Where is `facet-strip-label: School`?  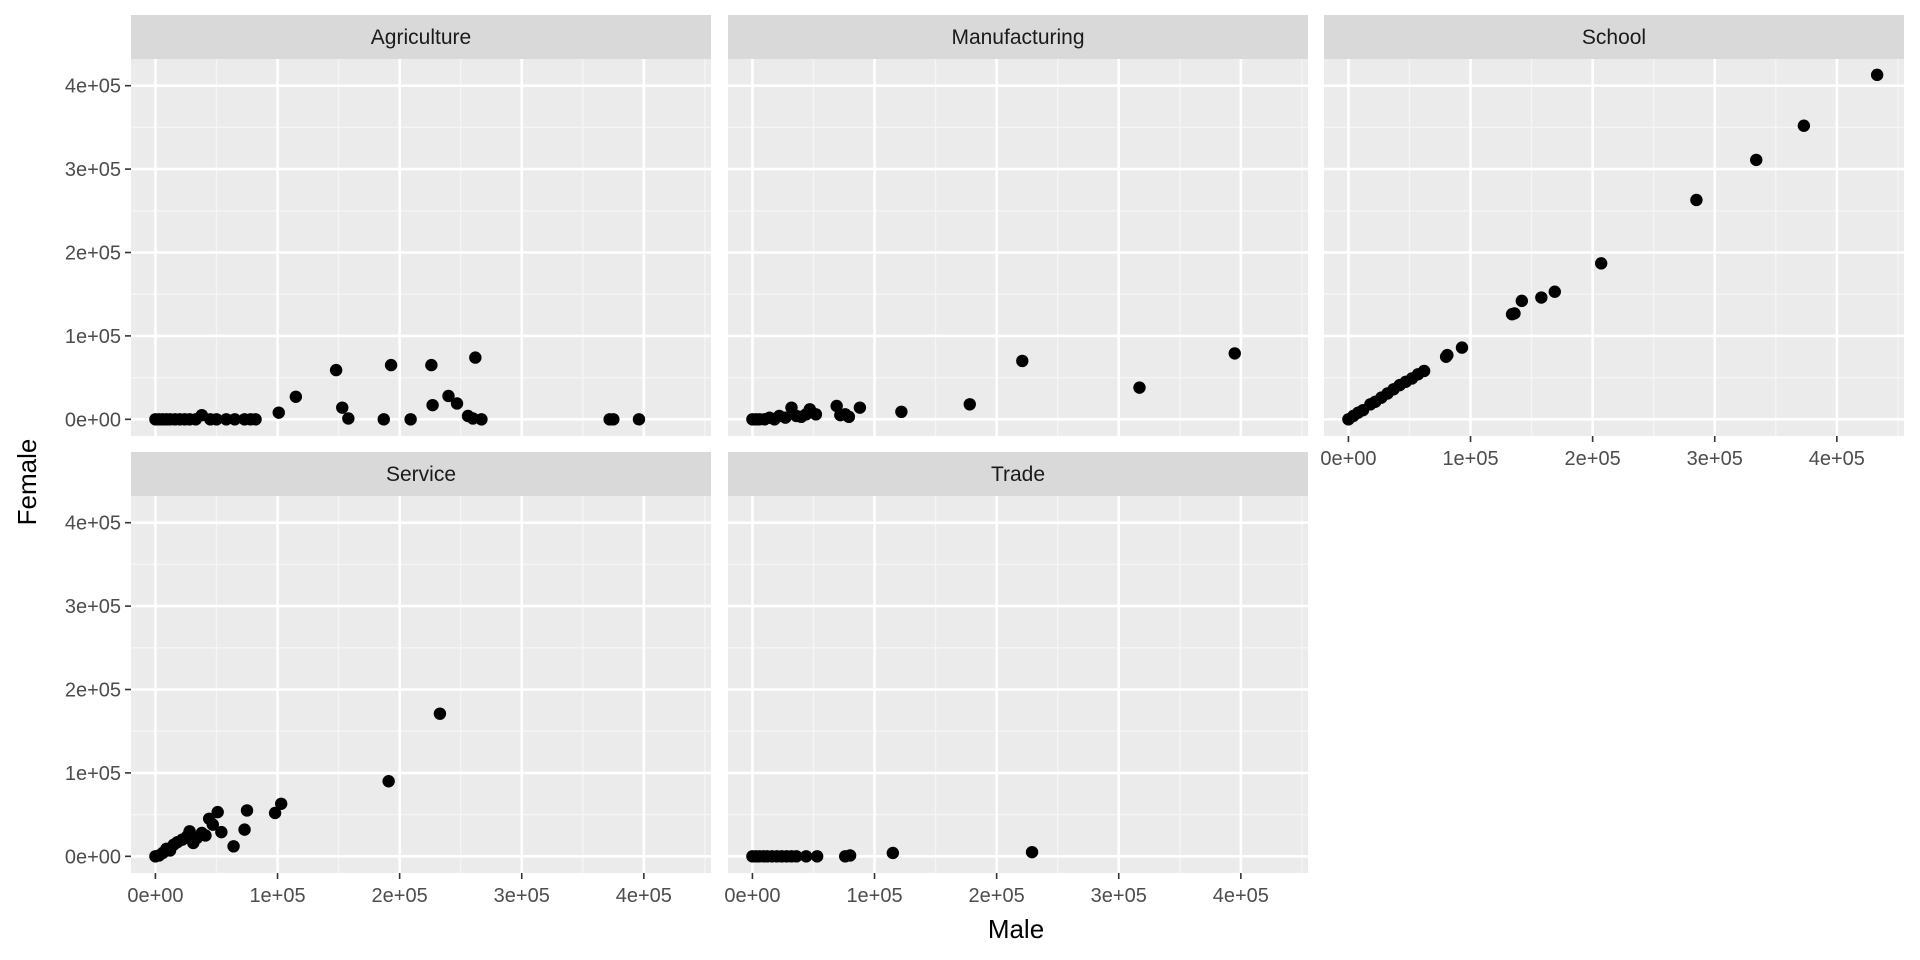
facet-strip-label: School is located at coordinates (1614, 37).